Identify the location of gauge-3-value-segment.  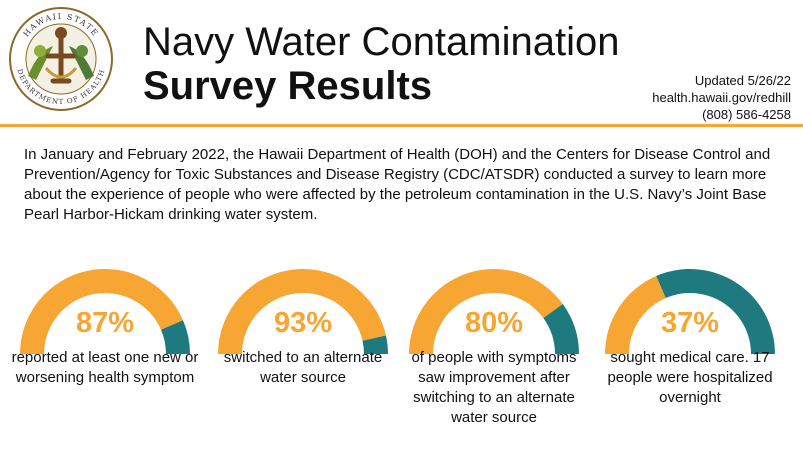
(486, 311).